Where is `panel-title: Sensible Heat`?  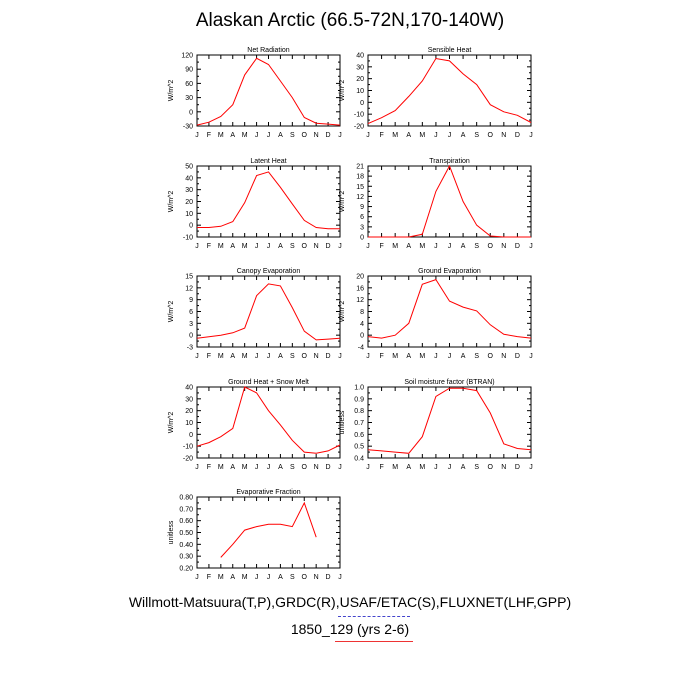 panel-title: Sensible Heat is located at coordinates (450, 50).